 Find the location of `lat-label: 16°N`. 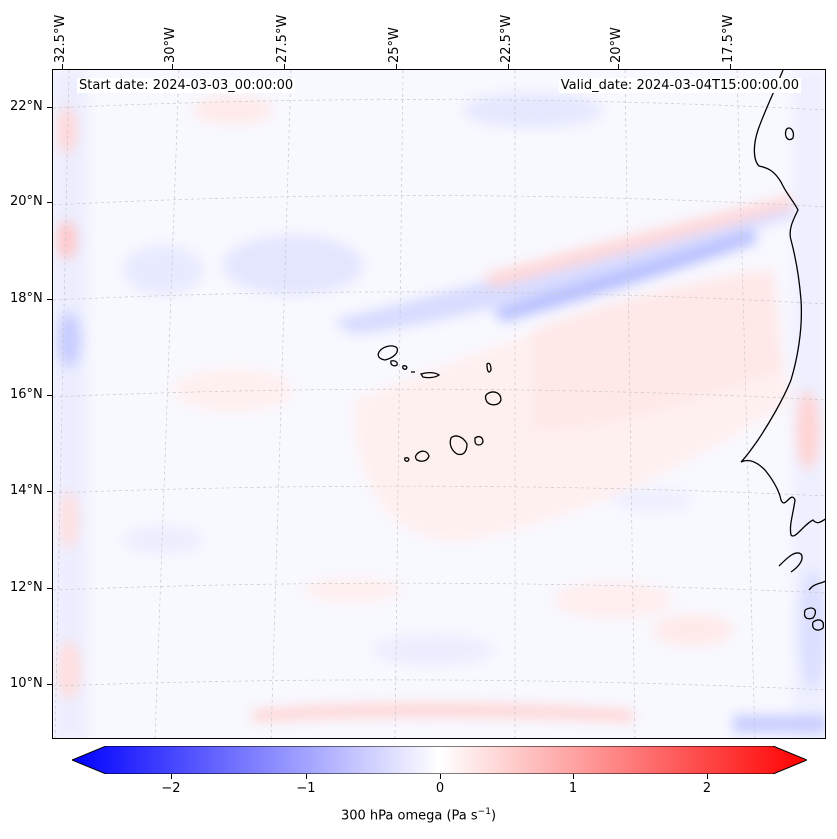

lat-label: 16°N is located at coordinates (26, 394).